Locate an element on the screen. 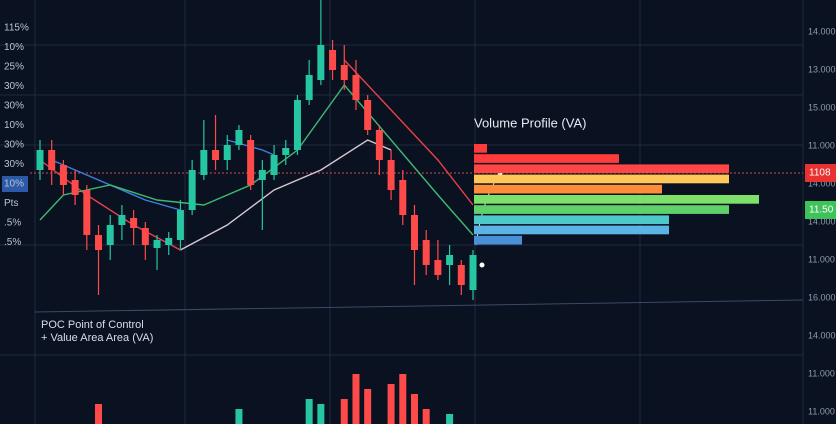 This screenshot has height=424, width=836. y-axis-label: 115% is located at coordinates (16, 28).